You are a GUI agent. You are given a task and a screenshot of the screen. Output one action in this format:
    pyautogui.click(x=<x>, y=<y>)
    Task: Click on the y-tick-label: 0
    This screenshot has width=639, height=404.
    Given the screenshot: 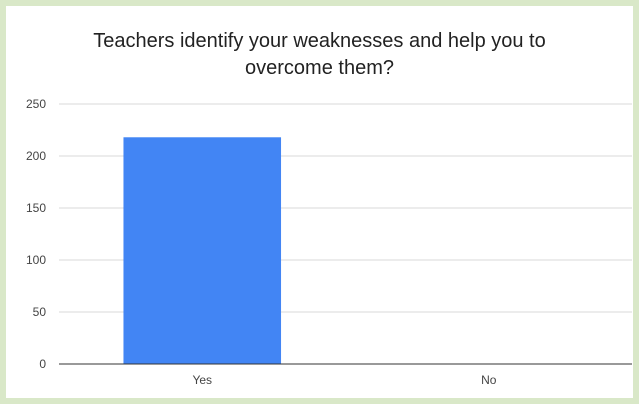 What is the action you would take?
    pyautogui.click(x=42, y=364)
    